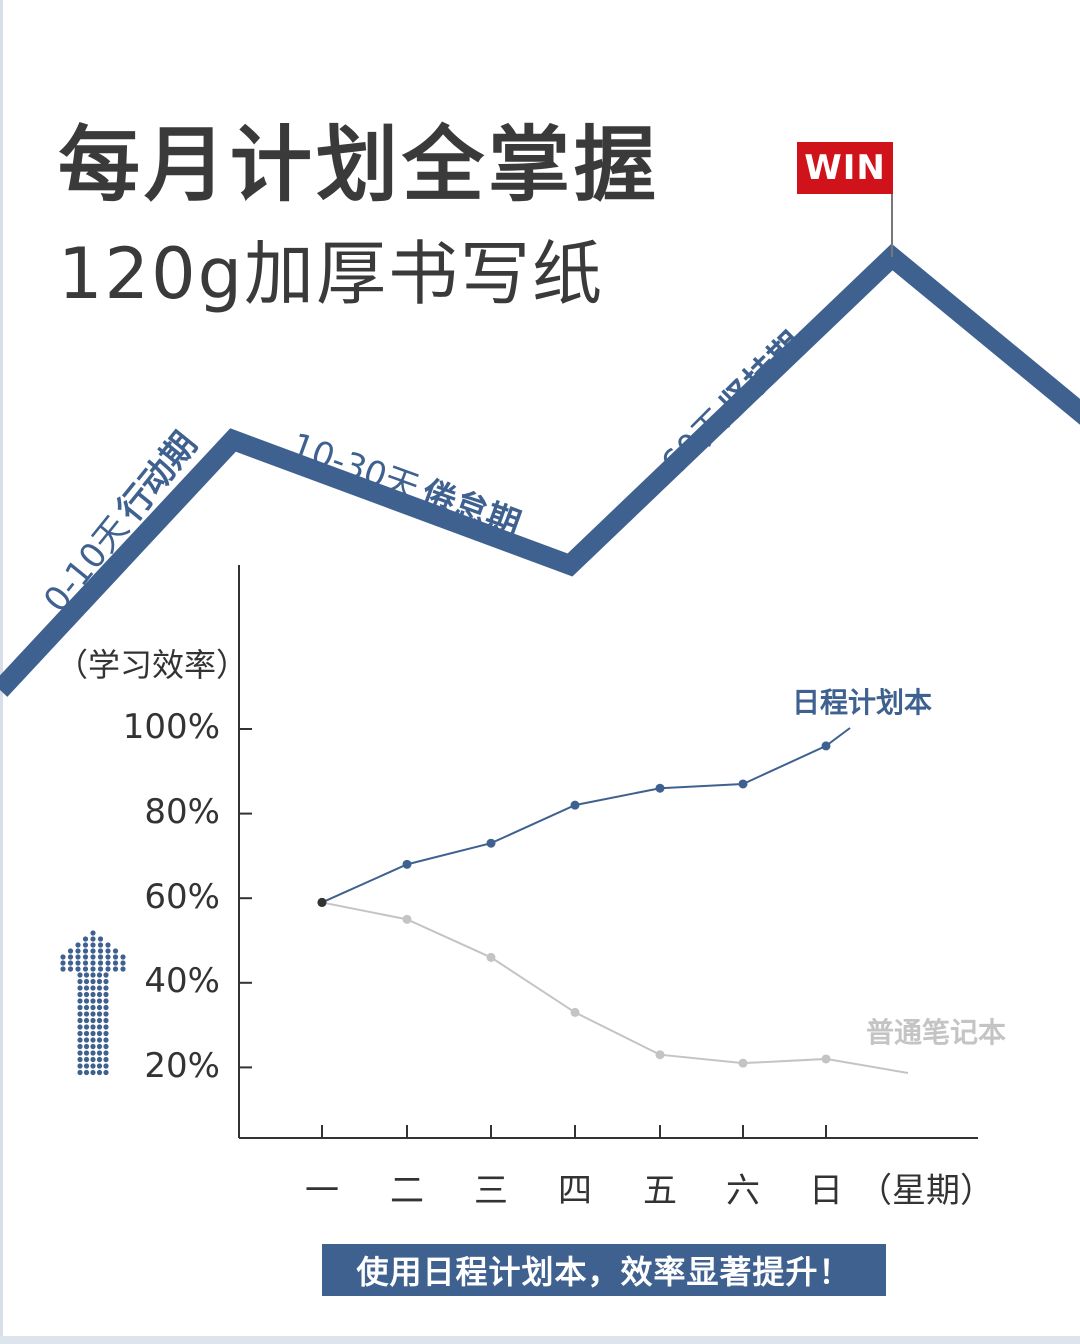 This screenshot has width=1080, height=1344. I want to click on x-tick-label: 日, so click(826, 1191).